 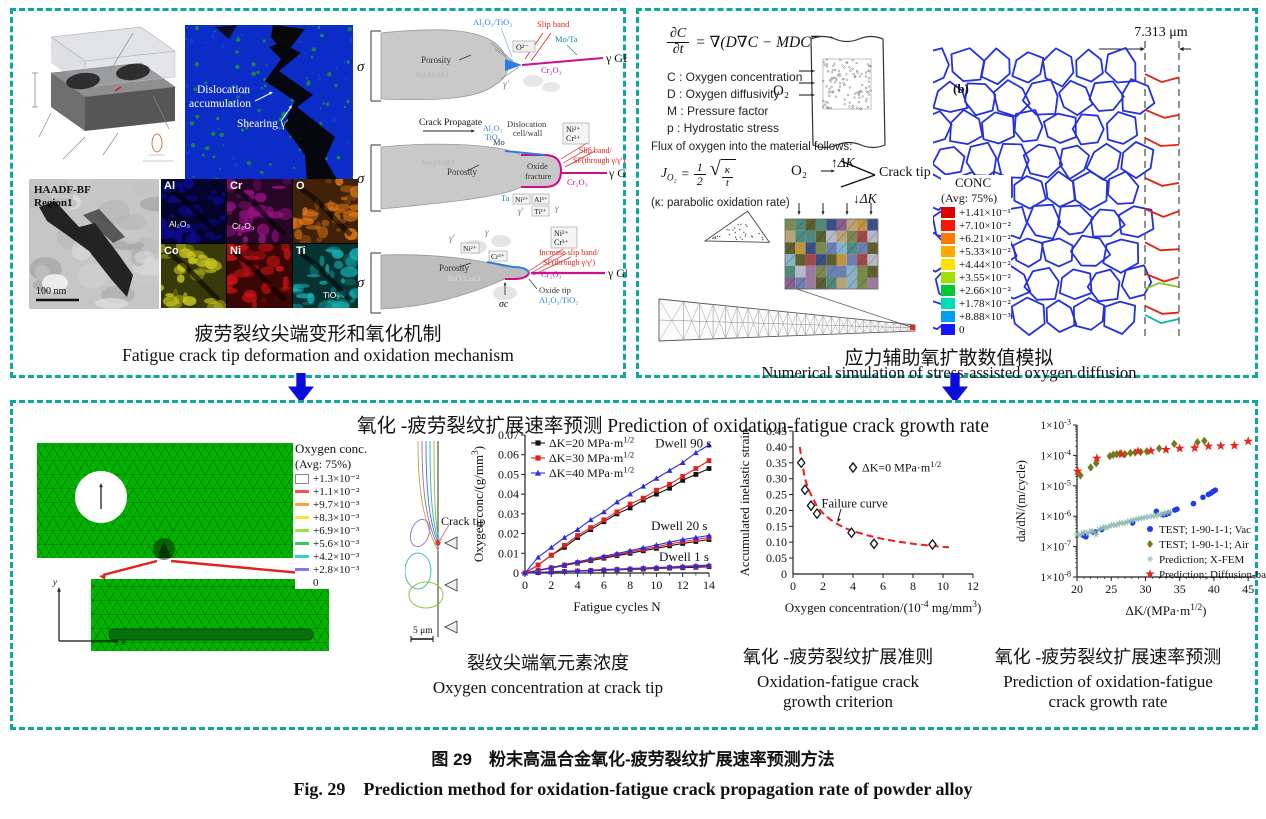 I want to click on svg-text: HAADF-BF, so click(x=62, y=190).